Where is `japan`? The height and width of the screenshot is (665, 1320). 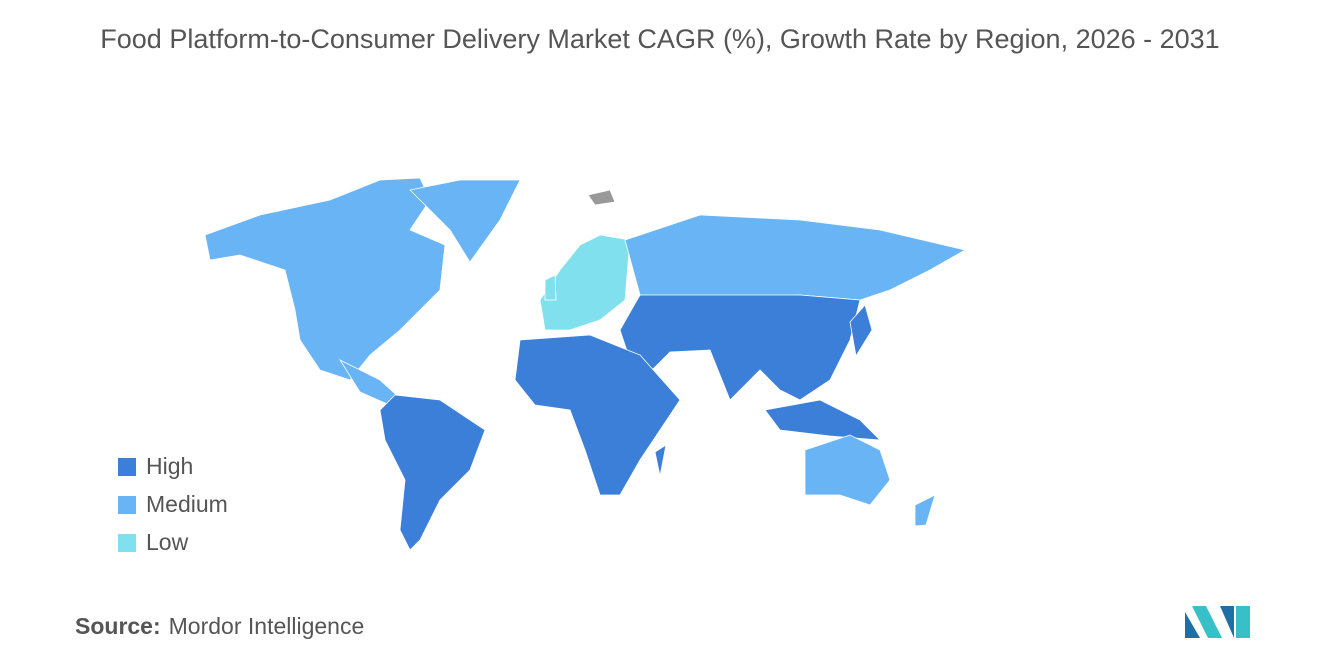
japan is located at coordinates (861, 331).